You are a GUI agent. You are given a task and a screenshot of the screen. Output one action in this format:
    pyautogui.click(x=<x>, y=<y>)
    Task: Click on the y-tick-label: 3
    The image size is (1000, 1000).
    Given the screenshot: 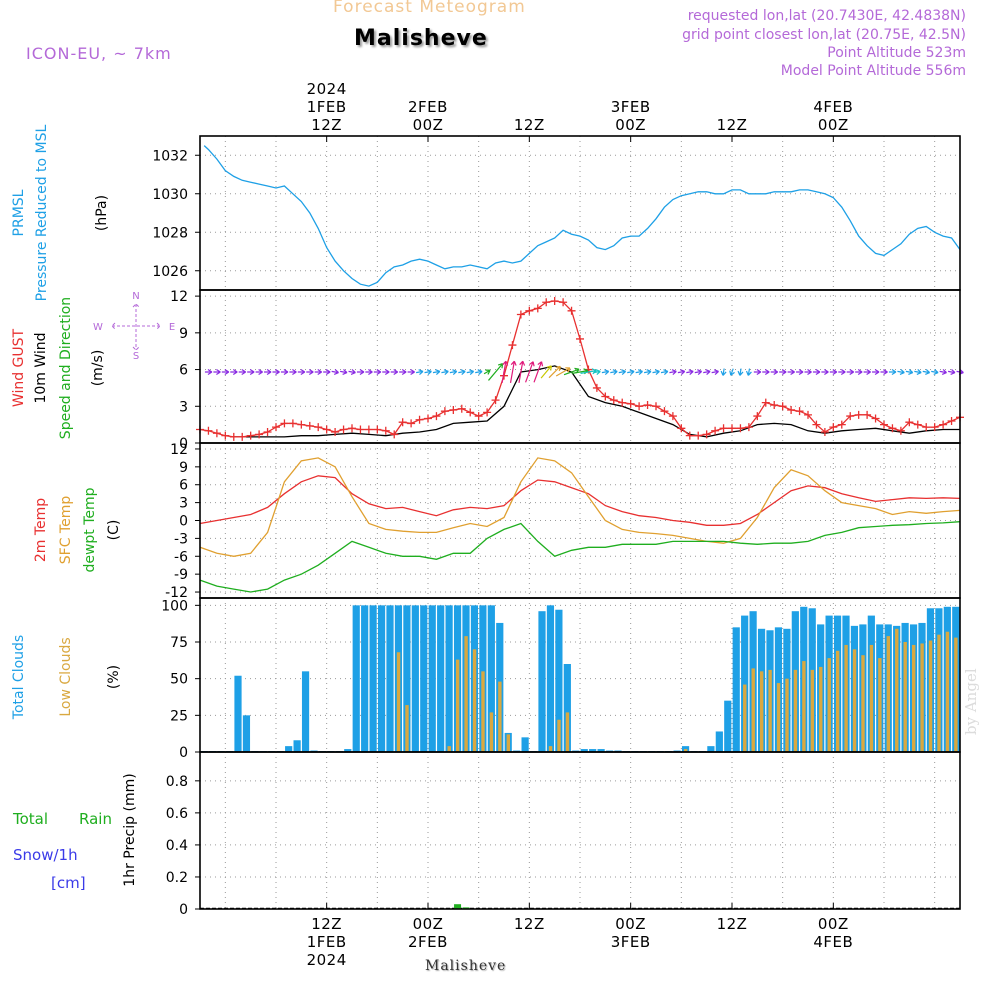 What is the action you would take?
    pyautogui.click(x=183, y=504)
    